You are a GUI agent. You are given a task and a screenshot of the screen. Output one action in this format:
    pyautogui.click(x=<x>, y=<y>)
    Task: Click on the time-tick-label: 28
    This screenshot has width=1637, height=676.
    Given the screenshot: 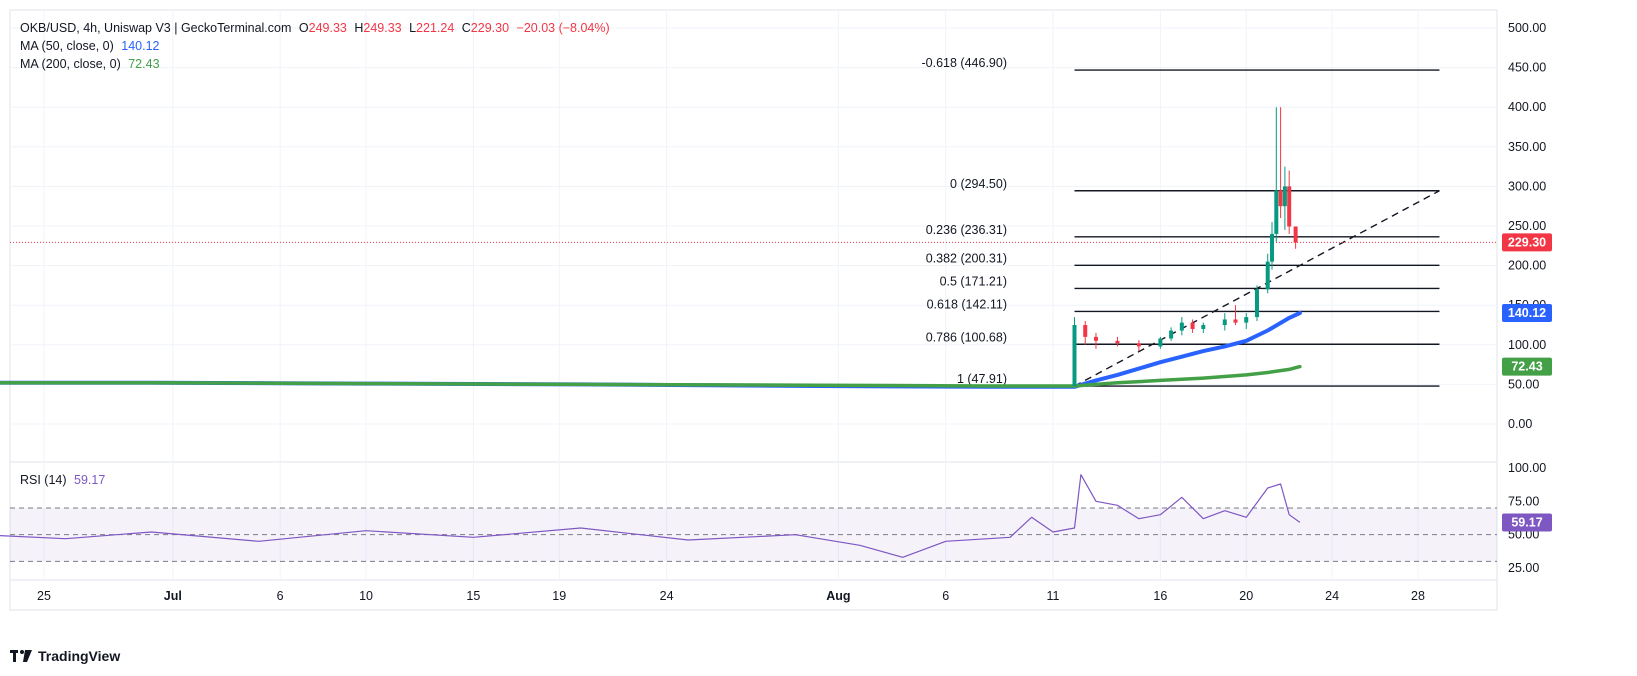 What is the action you would take?
    pyautogui.click(x=1418, y=596)
    